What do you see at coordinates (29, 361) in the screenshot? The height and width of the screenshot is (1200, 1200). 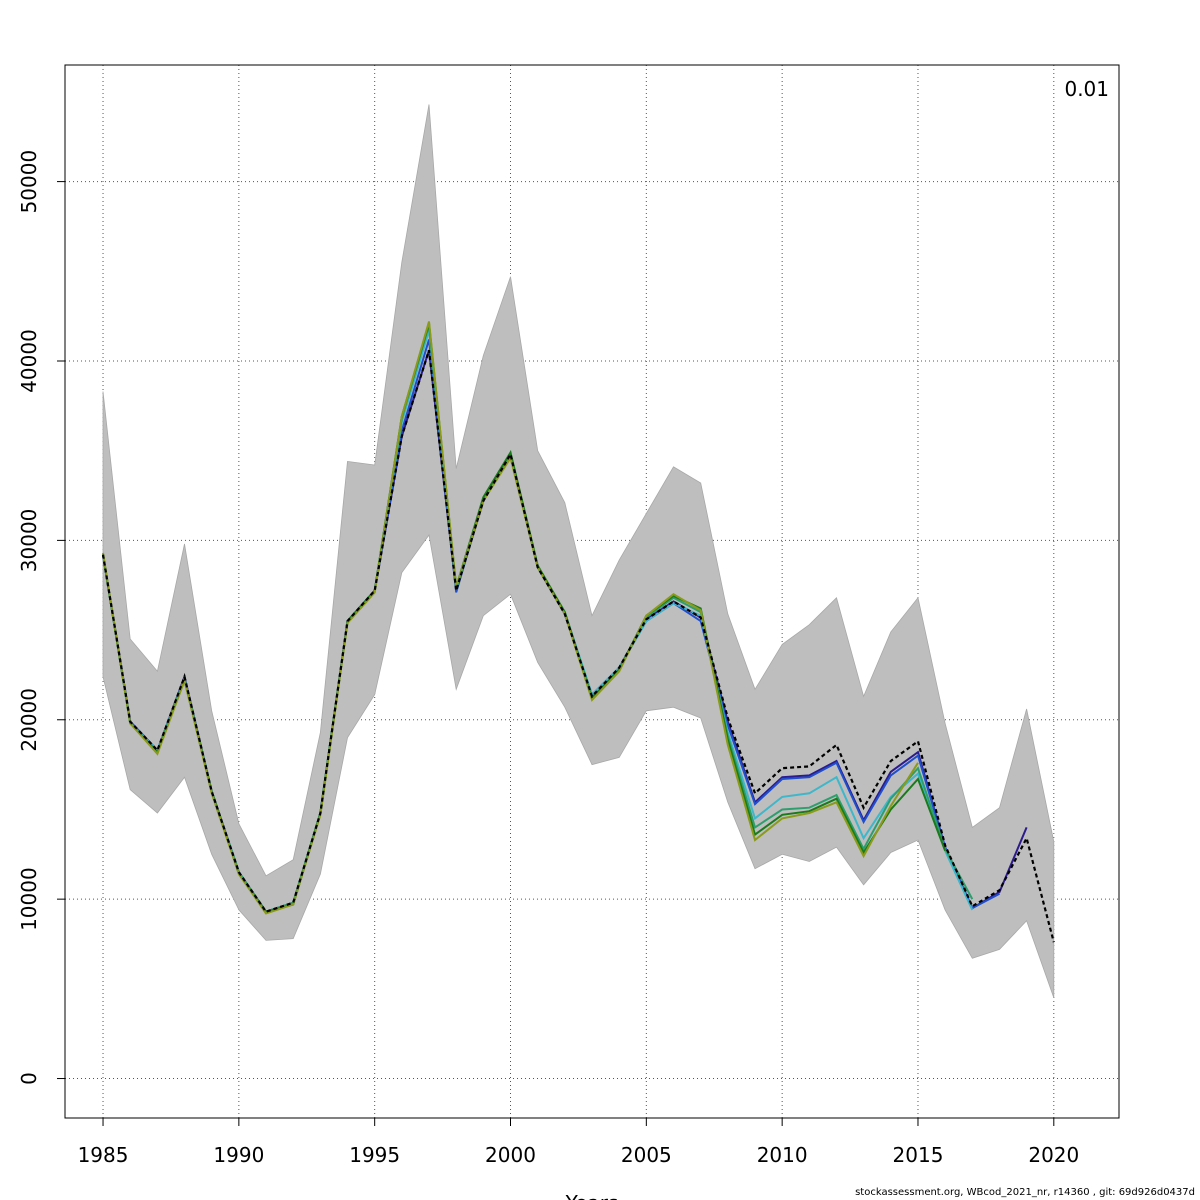 I see `y-tick-label: 40000` at bounding box center [29, 361].